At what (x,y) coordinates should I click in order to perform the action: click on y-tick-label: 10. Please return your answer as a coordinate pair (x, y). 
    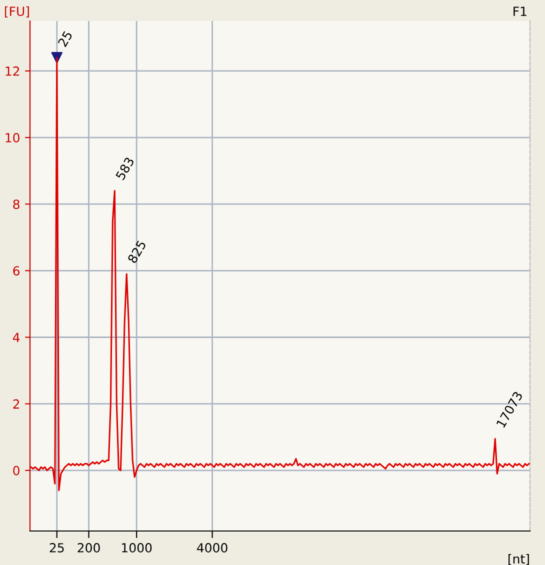
    Looking at the image, I should click on (13, 137).